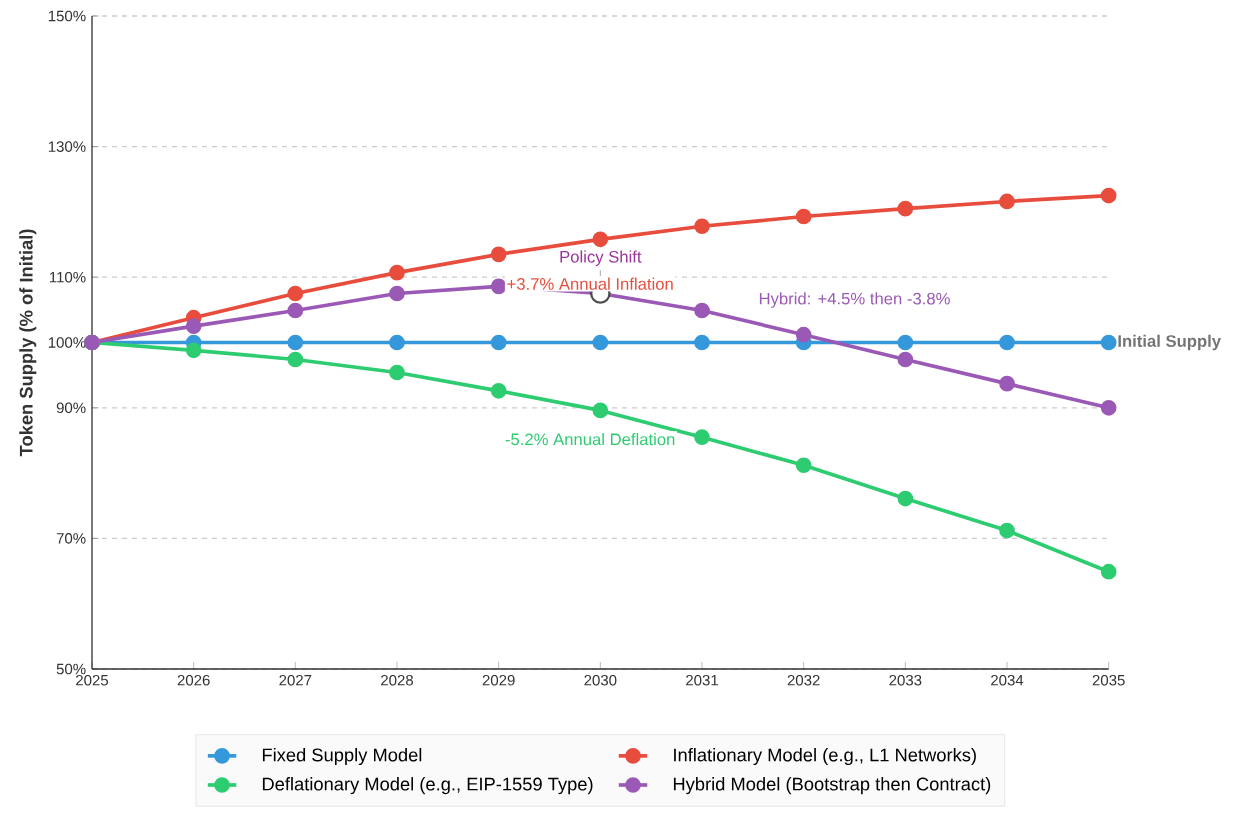 Image resolution: width=1246 pixels, height=814 pixels. What do you see at coordinates (92, 680) in the screenshot?
I see `x-tick-label: 2025` at bounding box center [92, 680].